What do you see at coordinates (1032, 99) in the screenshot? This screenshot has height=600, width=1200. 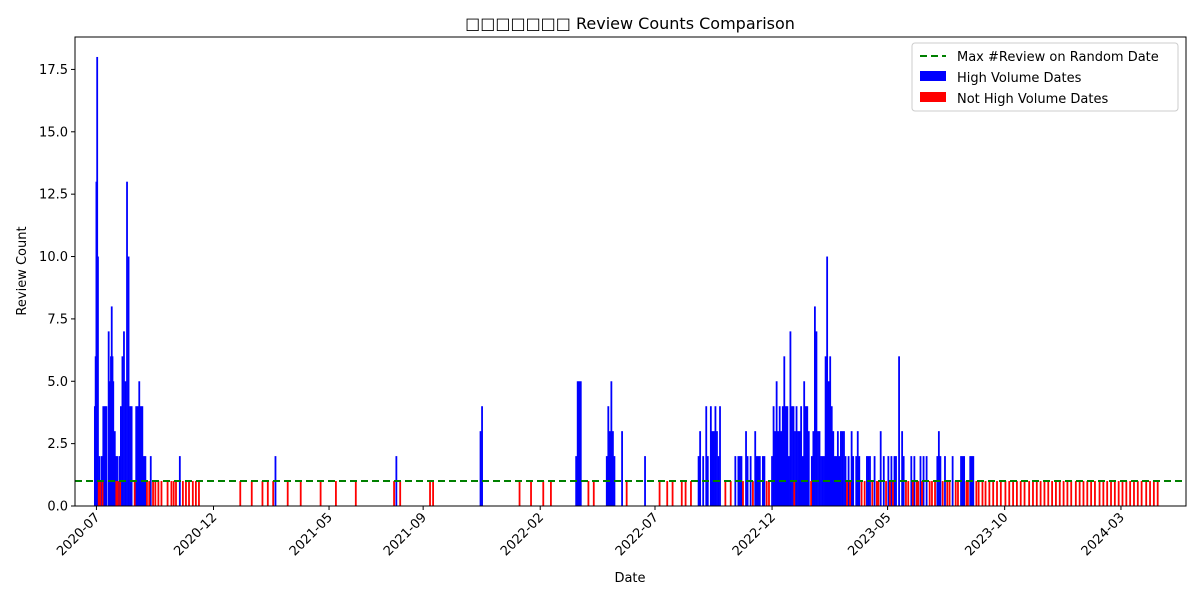 I see `legend-not-high-volume-label: Not High Volume Dates` at bounding box center [1032, 99].